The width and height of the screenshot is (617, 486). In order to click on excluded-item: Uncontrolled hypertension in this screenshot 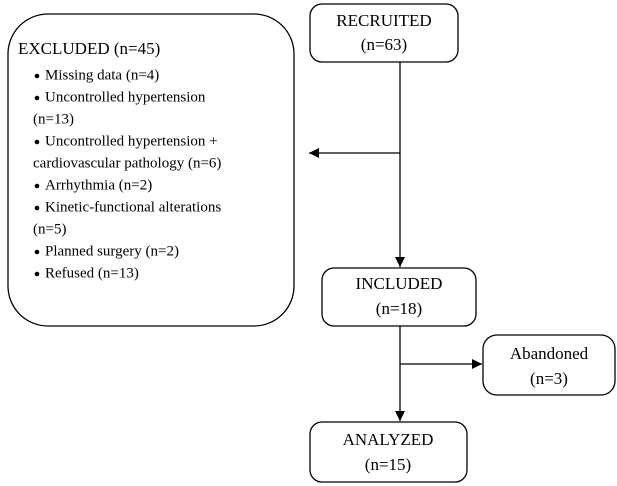, I will do `click(125, 97)`.